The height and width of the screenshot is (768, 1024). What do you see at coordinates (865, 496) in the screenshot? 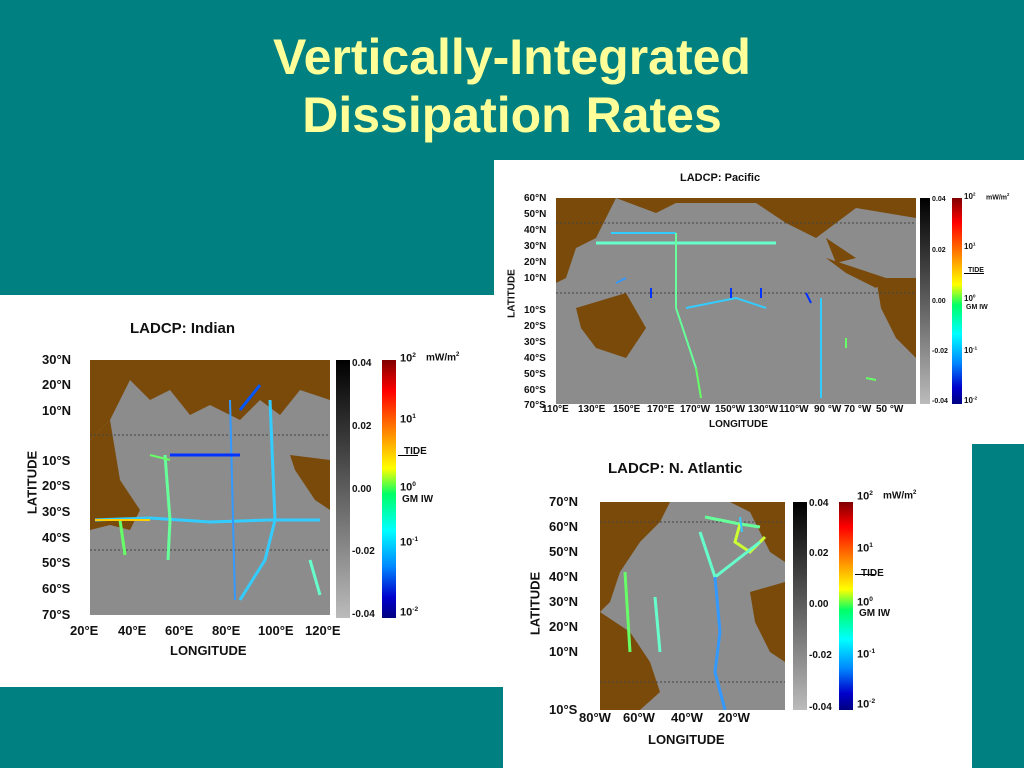
I see `atlantic-ctick-top: 102` at bounding box center [865, 496].